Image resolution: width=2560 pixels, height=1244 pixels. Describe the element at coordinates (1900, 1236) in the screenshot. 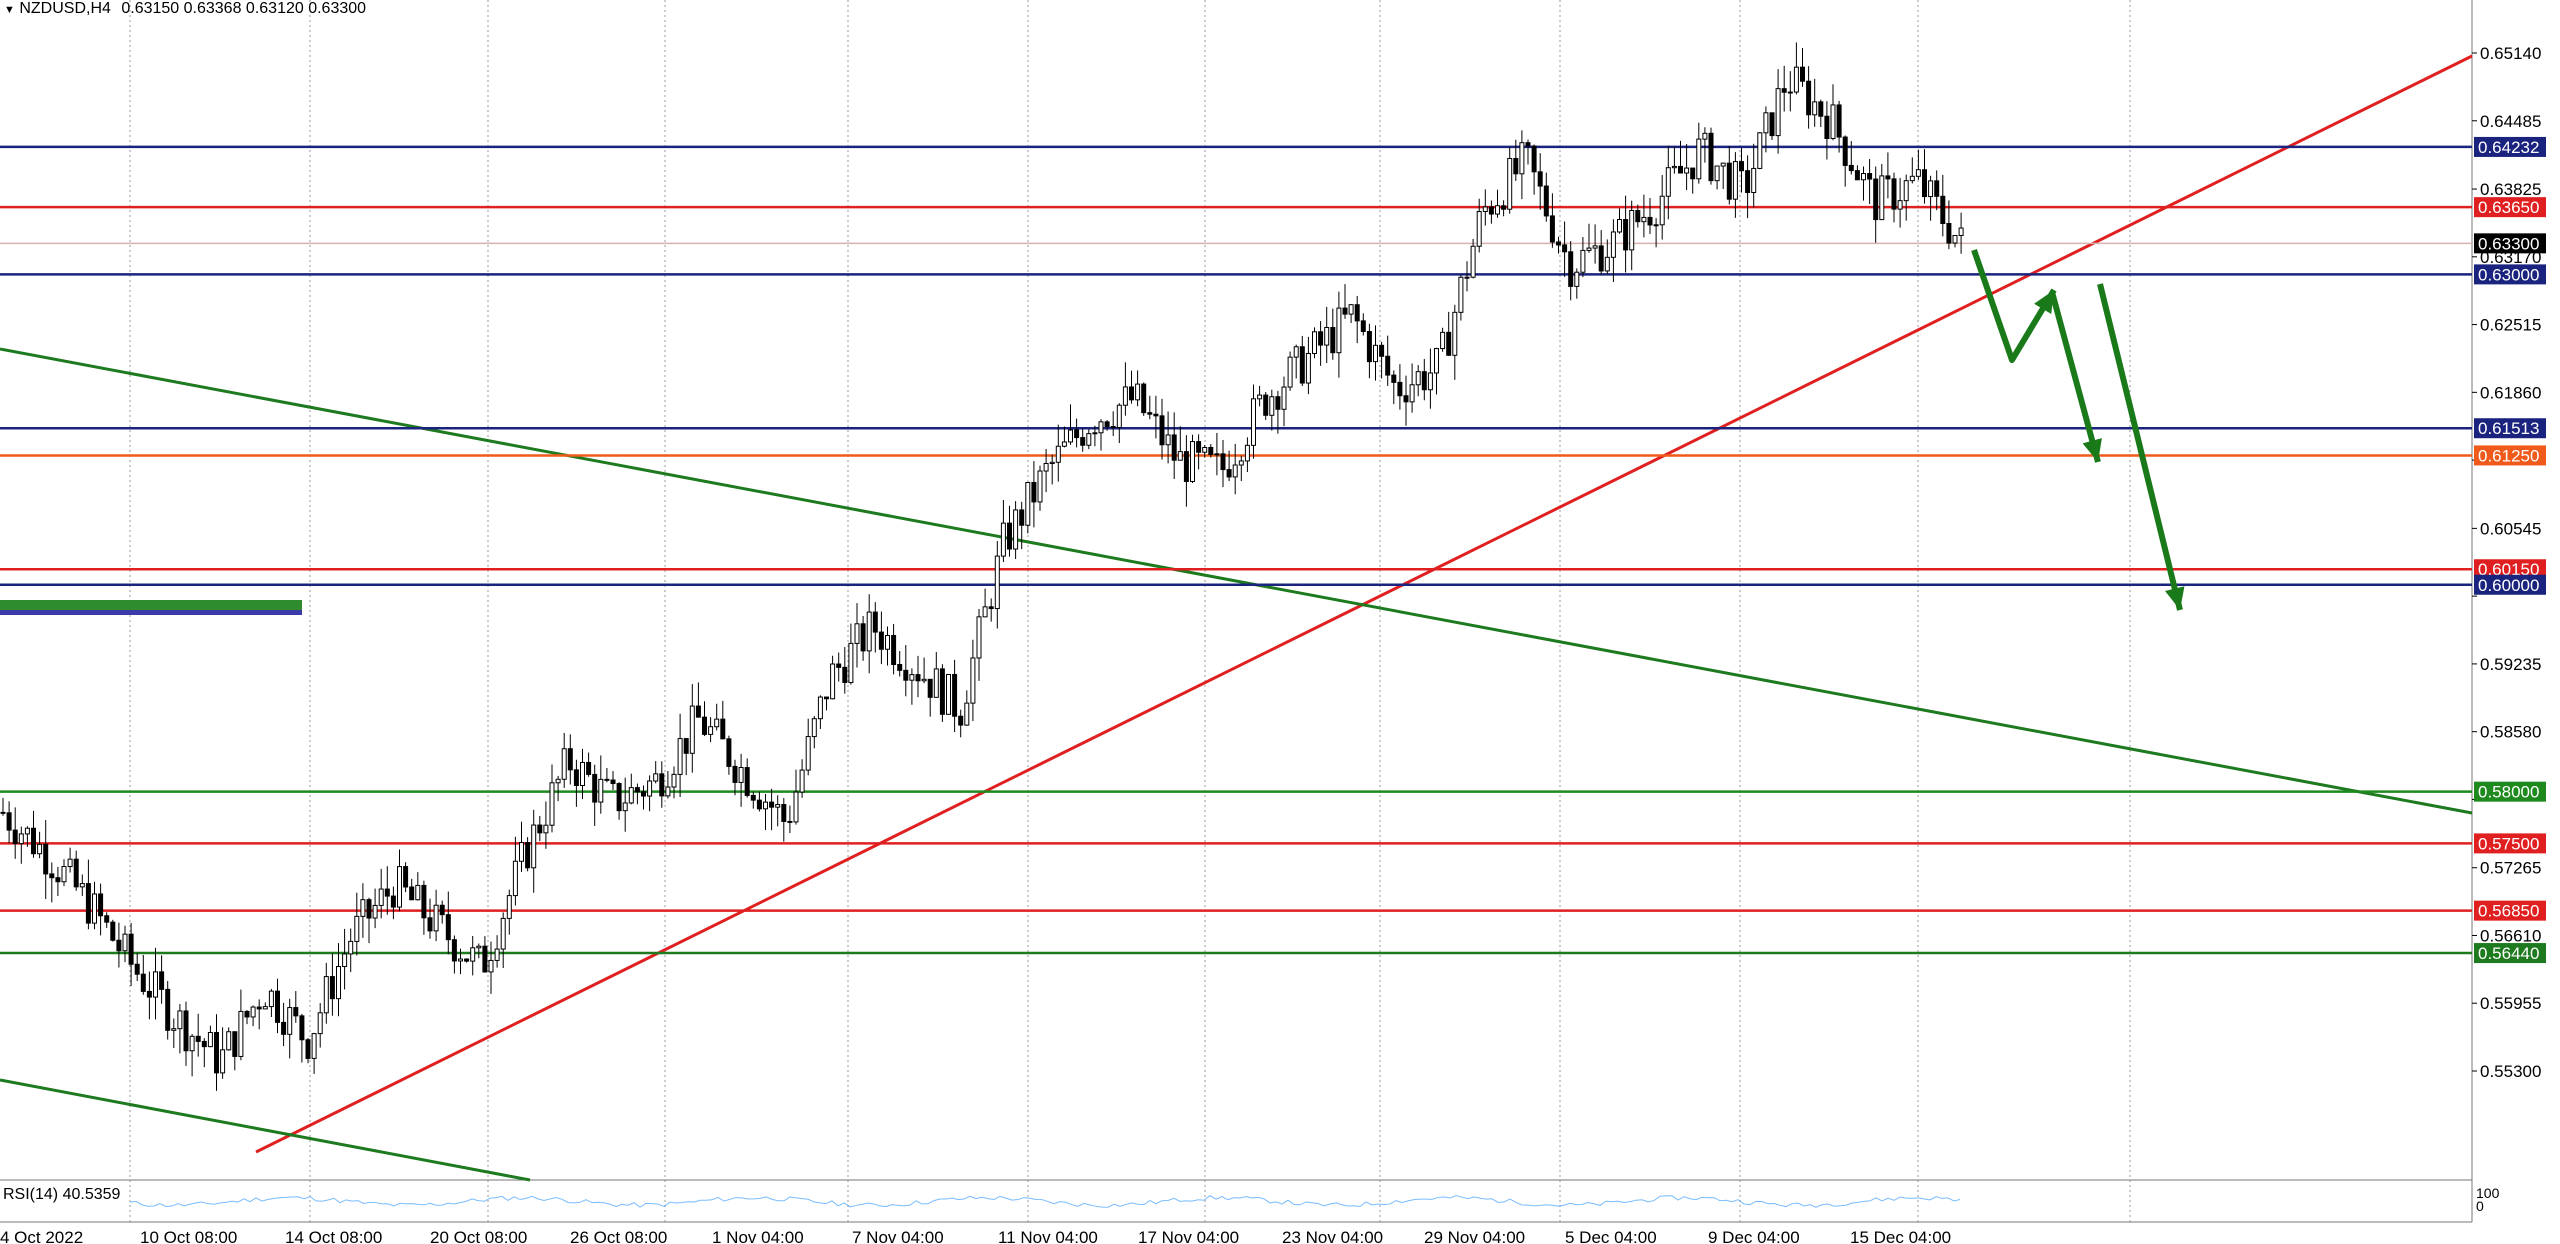

I see `time-label: 15 Dec 04:00` at that location.